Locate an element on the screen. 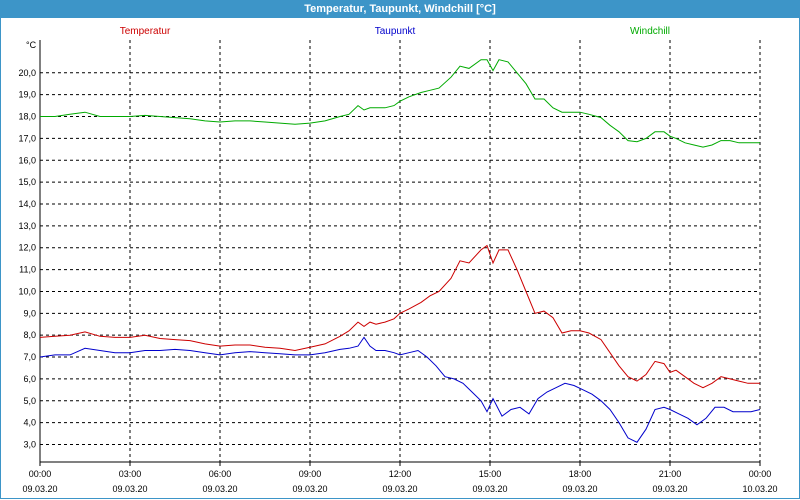  y-tick-label: 5,0 is located at coordinates (29, 401).